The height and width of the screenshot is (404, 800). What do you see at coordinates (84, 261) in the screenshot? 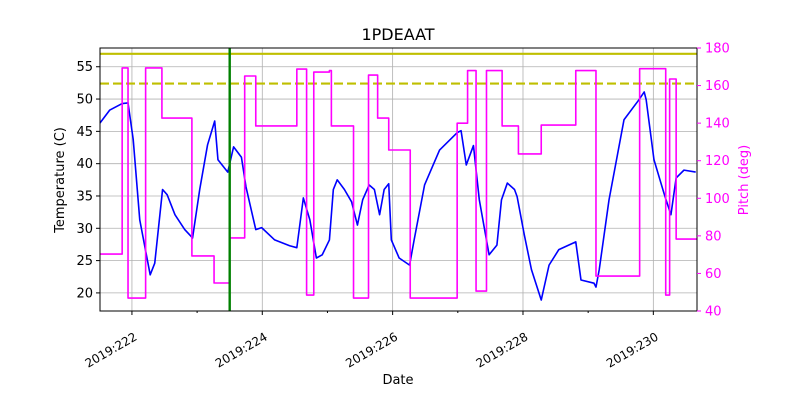
I see `y-left-tick-label: 25` at bounding box center [84, 261].